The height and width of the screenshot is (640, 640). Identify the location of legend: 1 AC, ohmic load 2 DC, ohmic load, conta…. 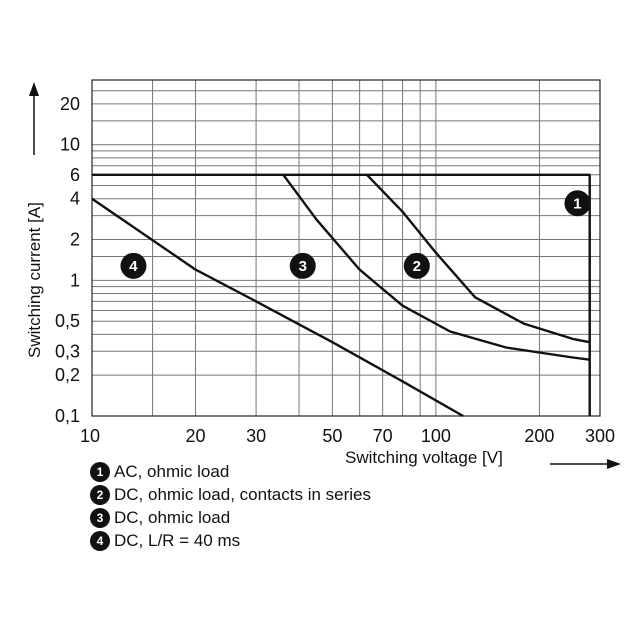
(290, 506).